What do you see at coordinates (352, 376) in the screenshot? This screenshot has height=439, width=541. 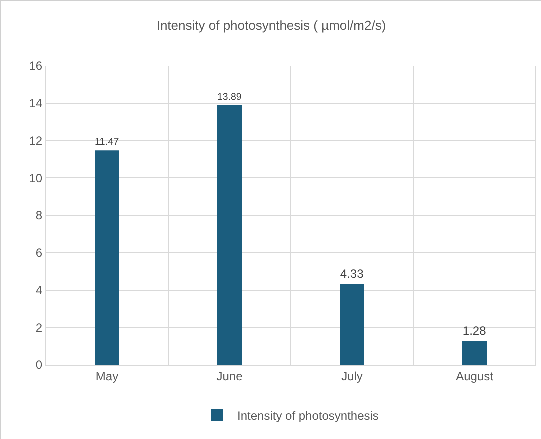 I see `x-tick-label: July` at bounding box center [352, 376].